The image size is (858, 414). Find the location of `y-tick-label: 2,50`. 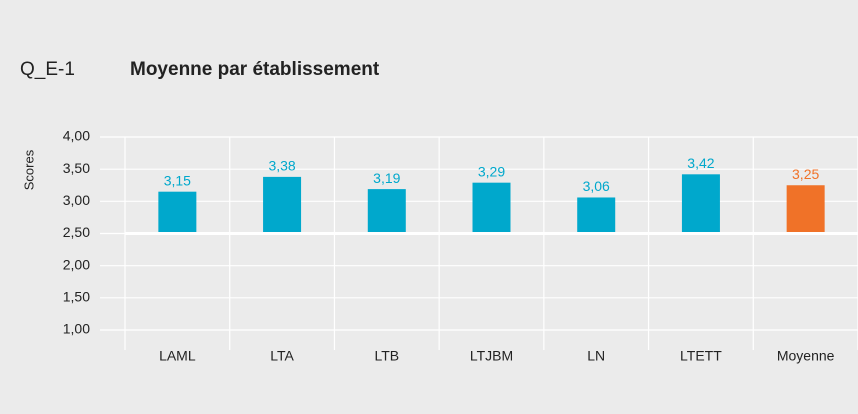

y-tick-label: 2,50 is located at coordinates (76, 232).